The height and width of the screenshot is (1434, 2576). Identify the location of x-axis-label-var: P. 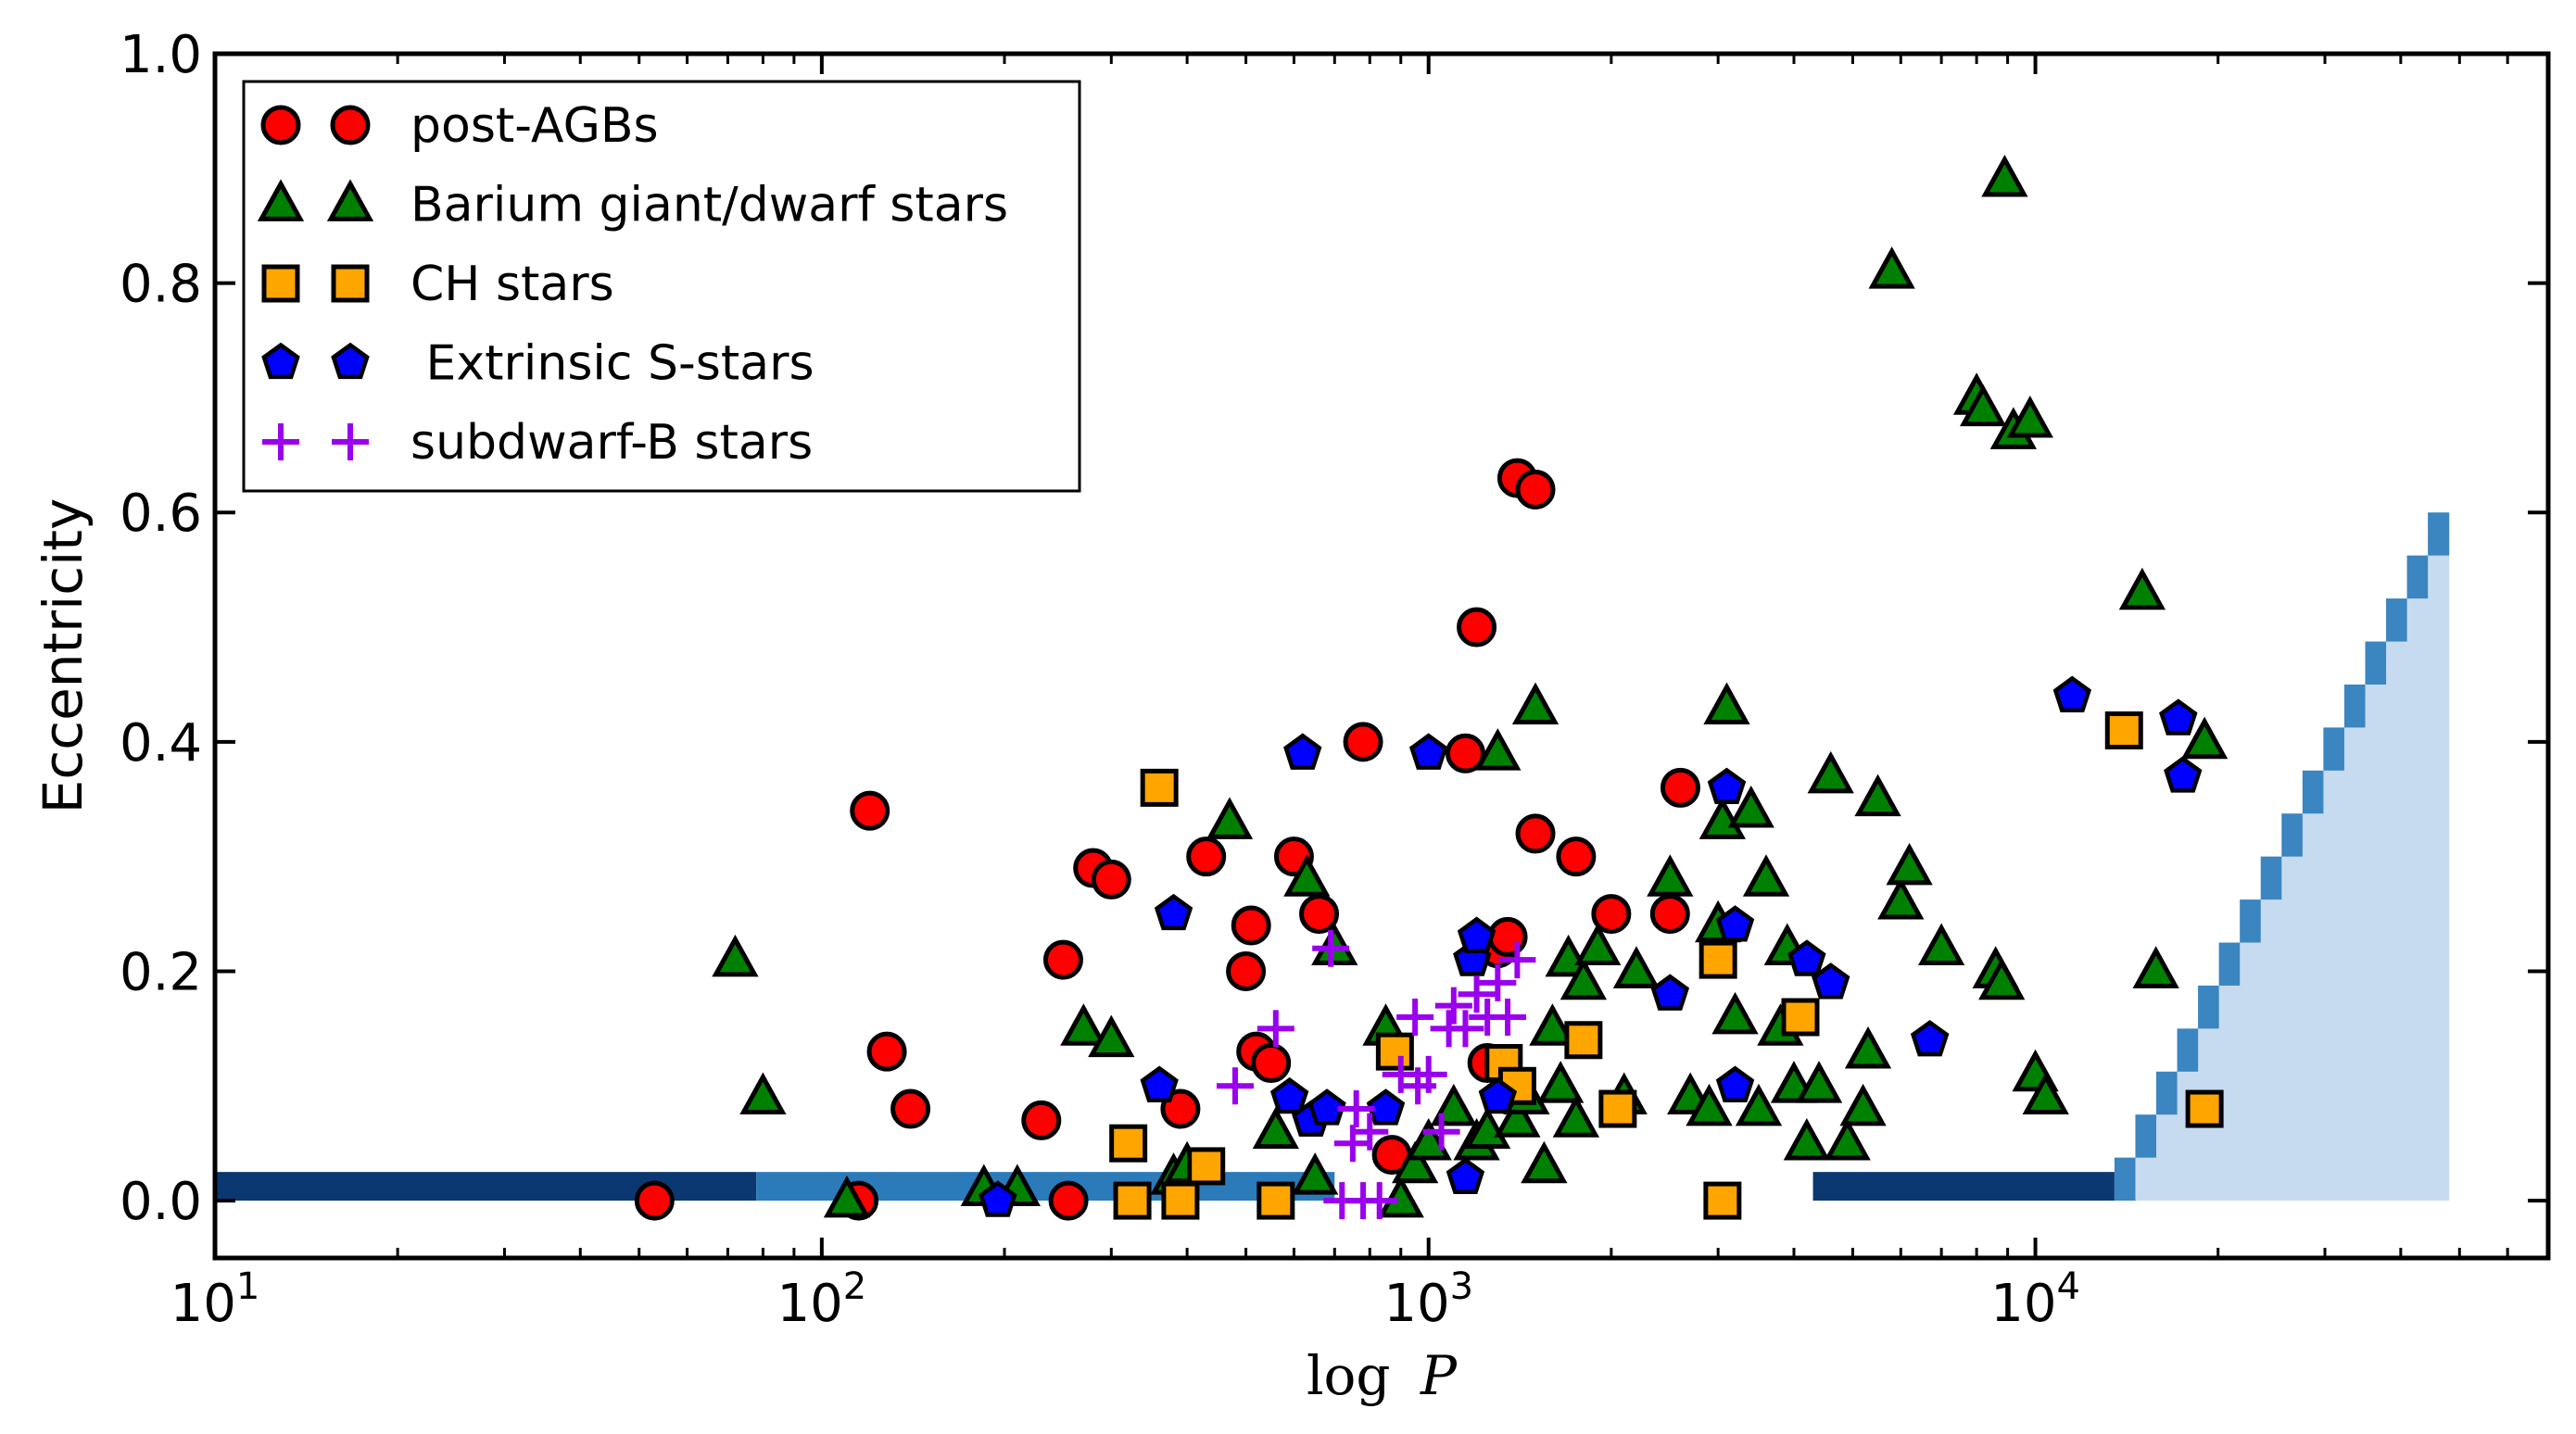
(1439, 1376).